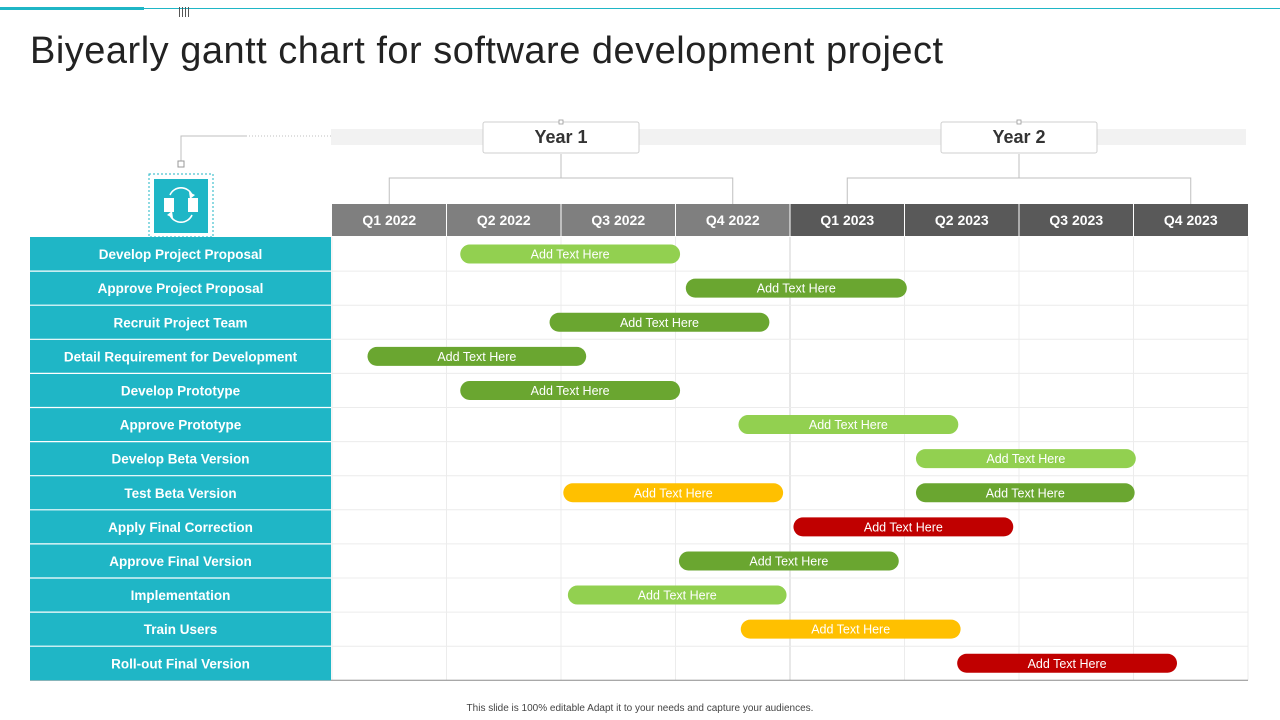  What do you see at coordinates (1019, 161) in the screenshot?
I see `year-header-2: Year 2` at bounding box center [1019, 161].